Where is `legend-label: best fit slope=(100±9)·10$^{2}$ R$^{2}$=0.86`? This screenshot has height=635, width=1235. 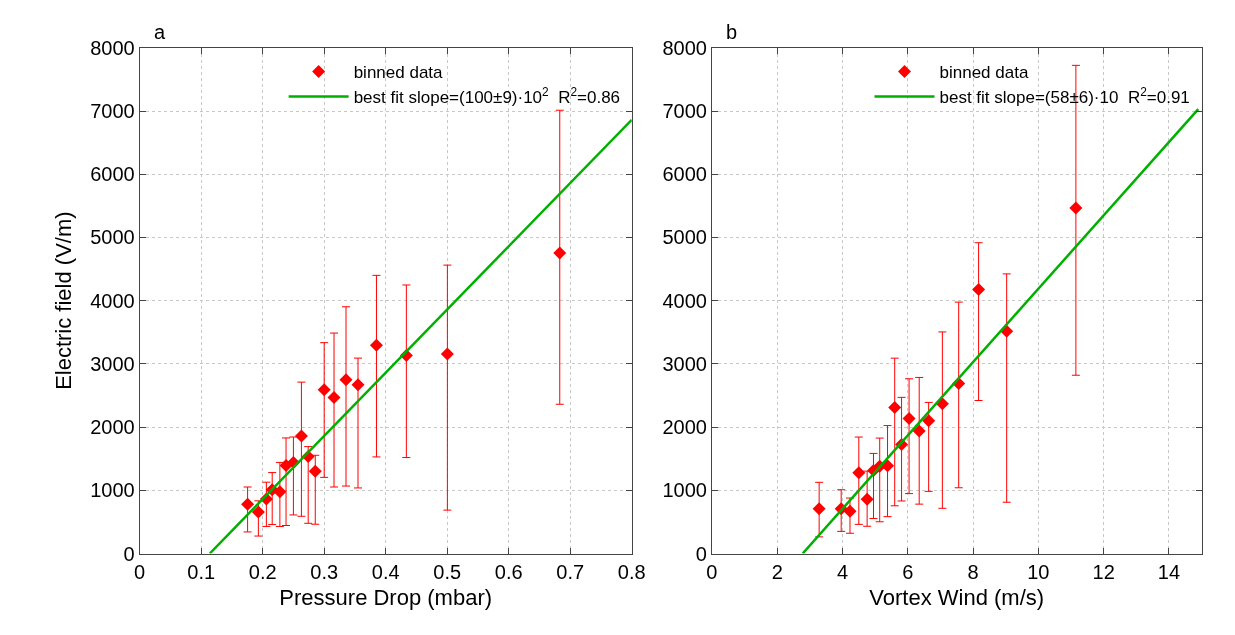
legend-label: best fit slope=(100±9)·10$^{2}$ R$^{2}$=0.86 is located at coordinates (487, 96).